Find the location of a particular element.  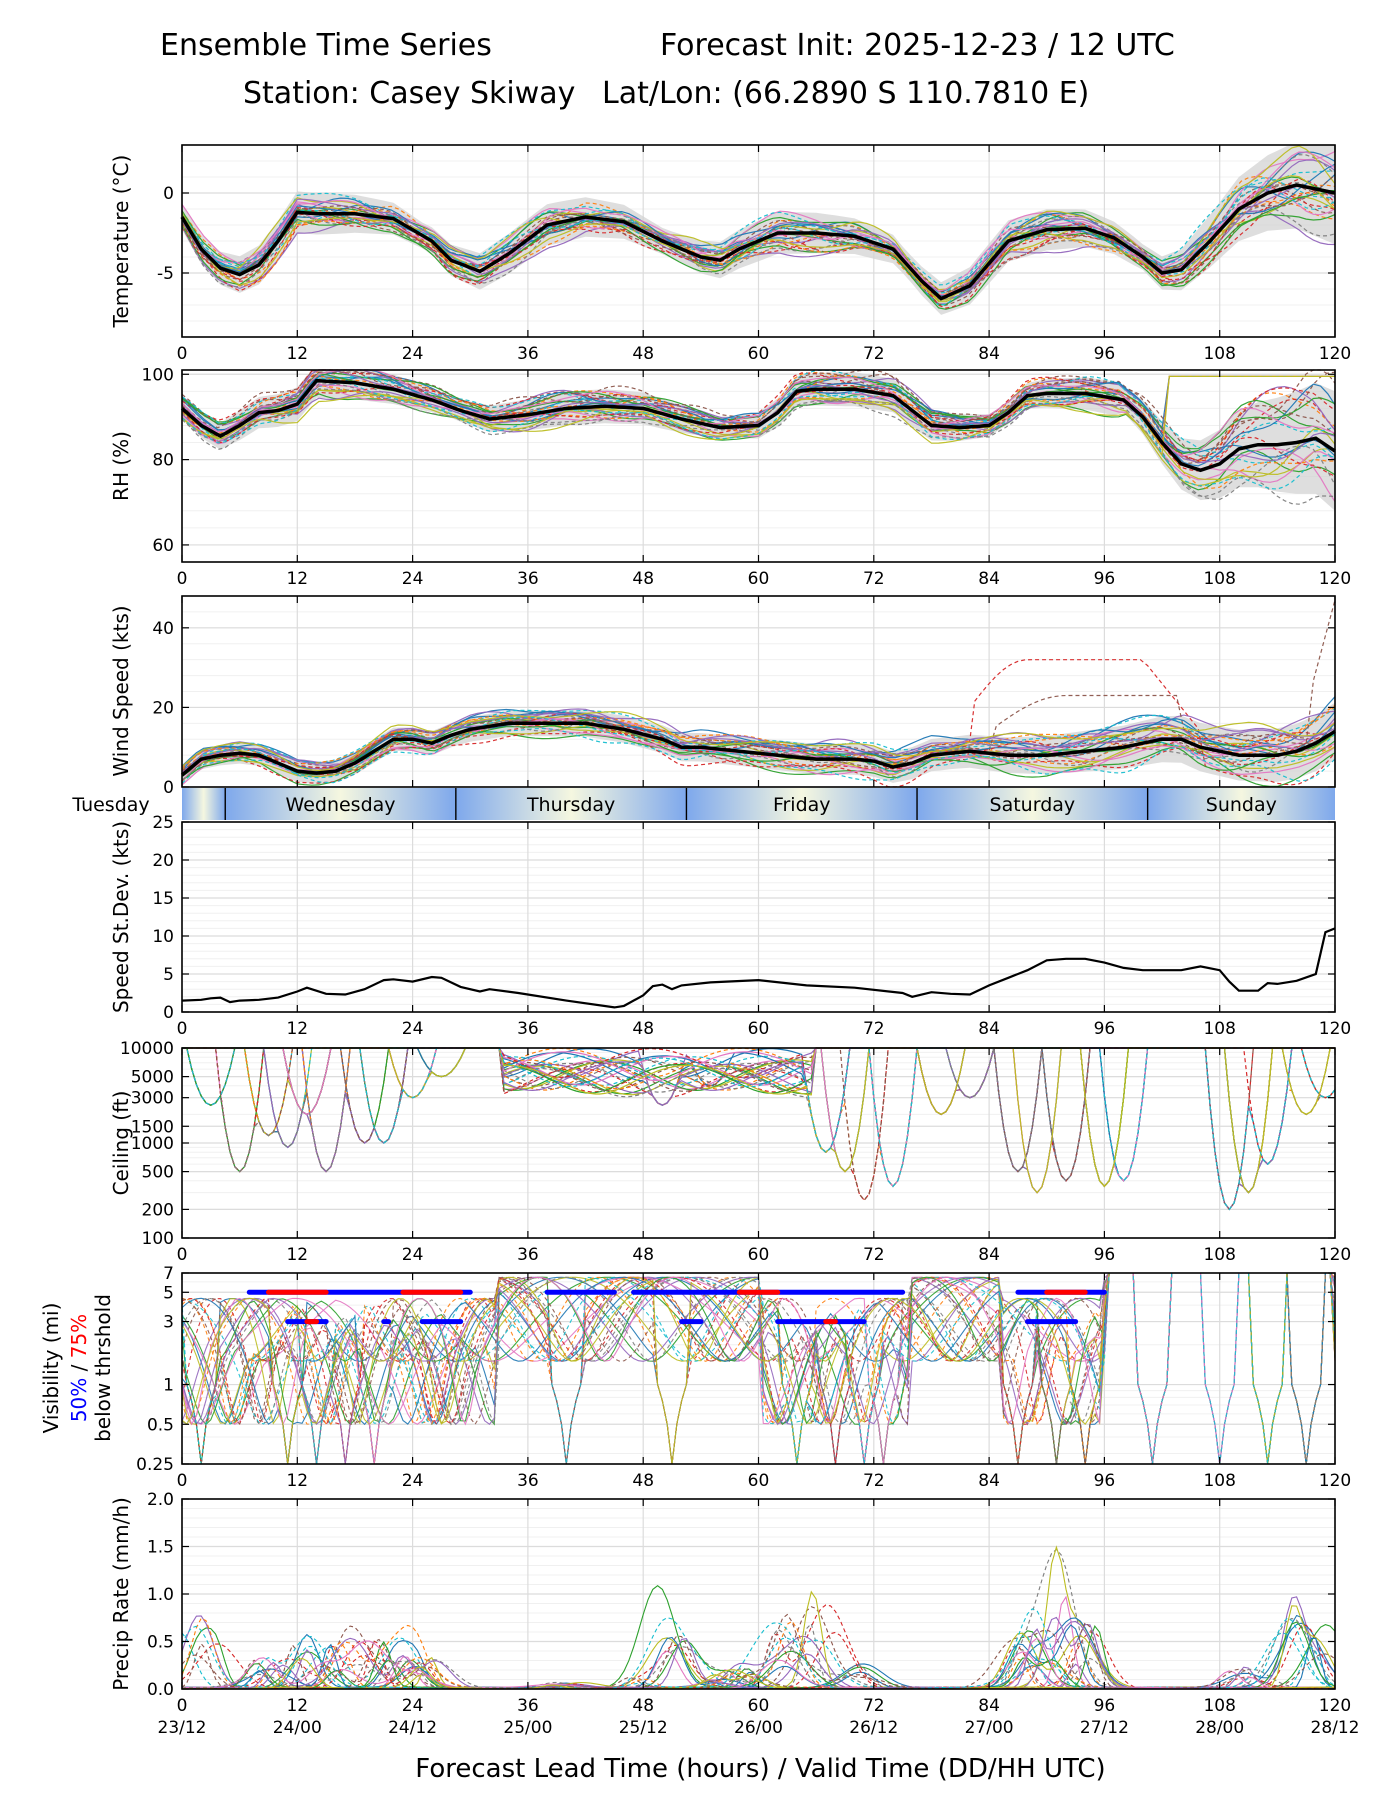

visibility-member-line is located at coordinates (758, 1368).